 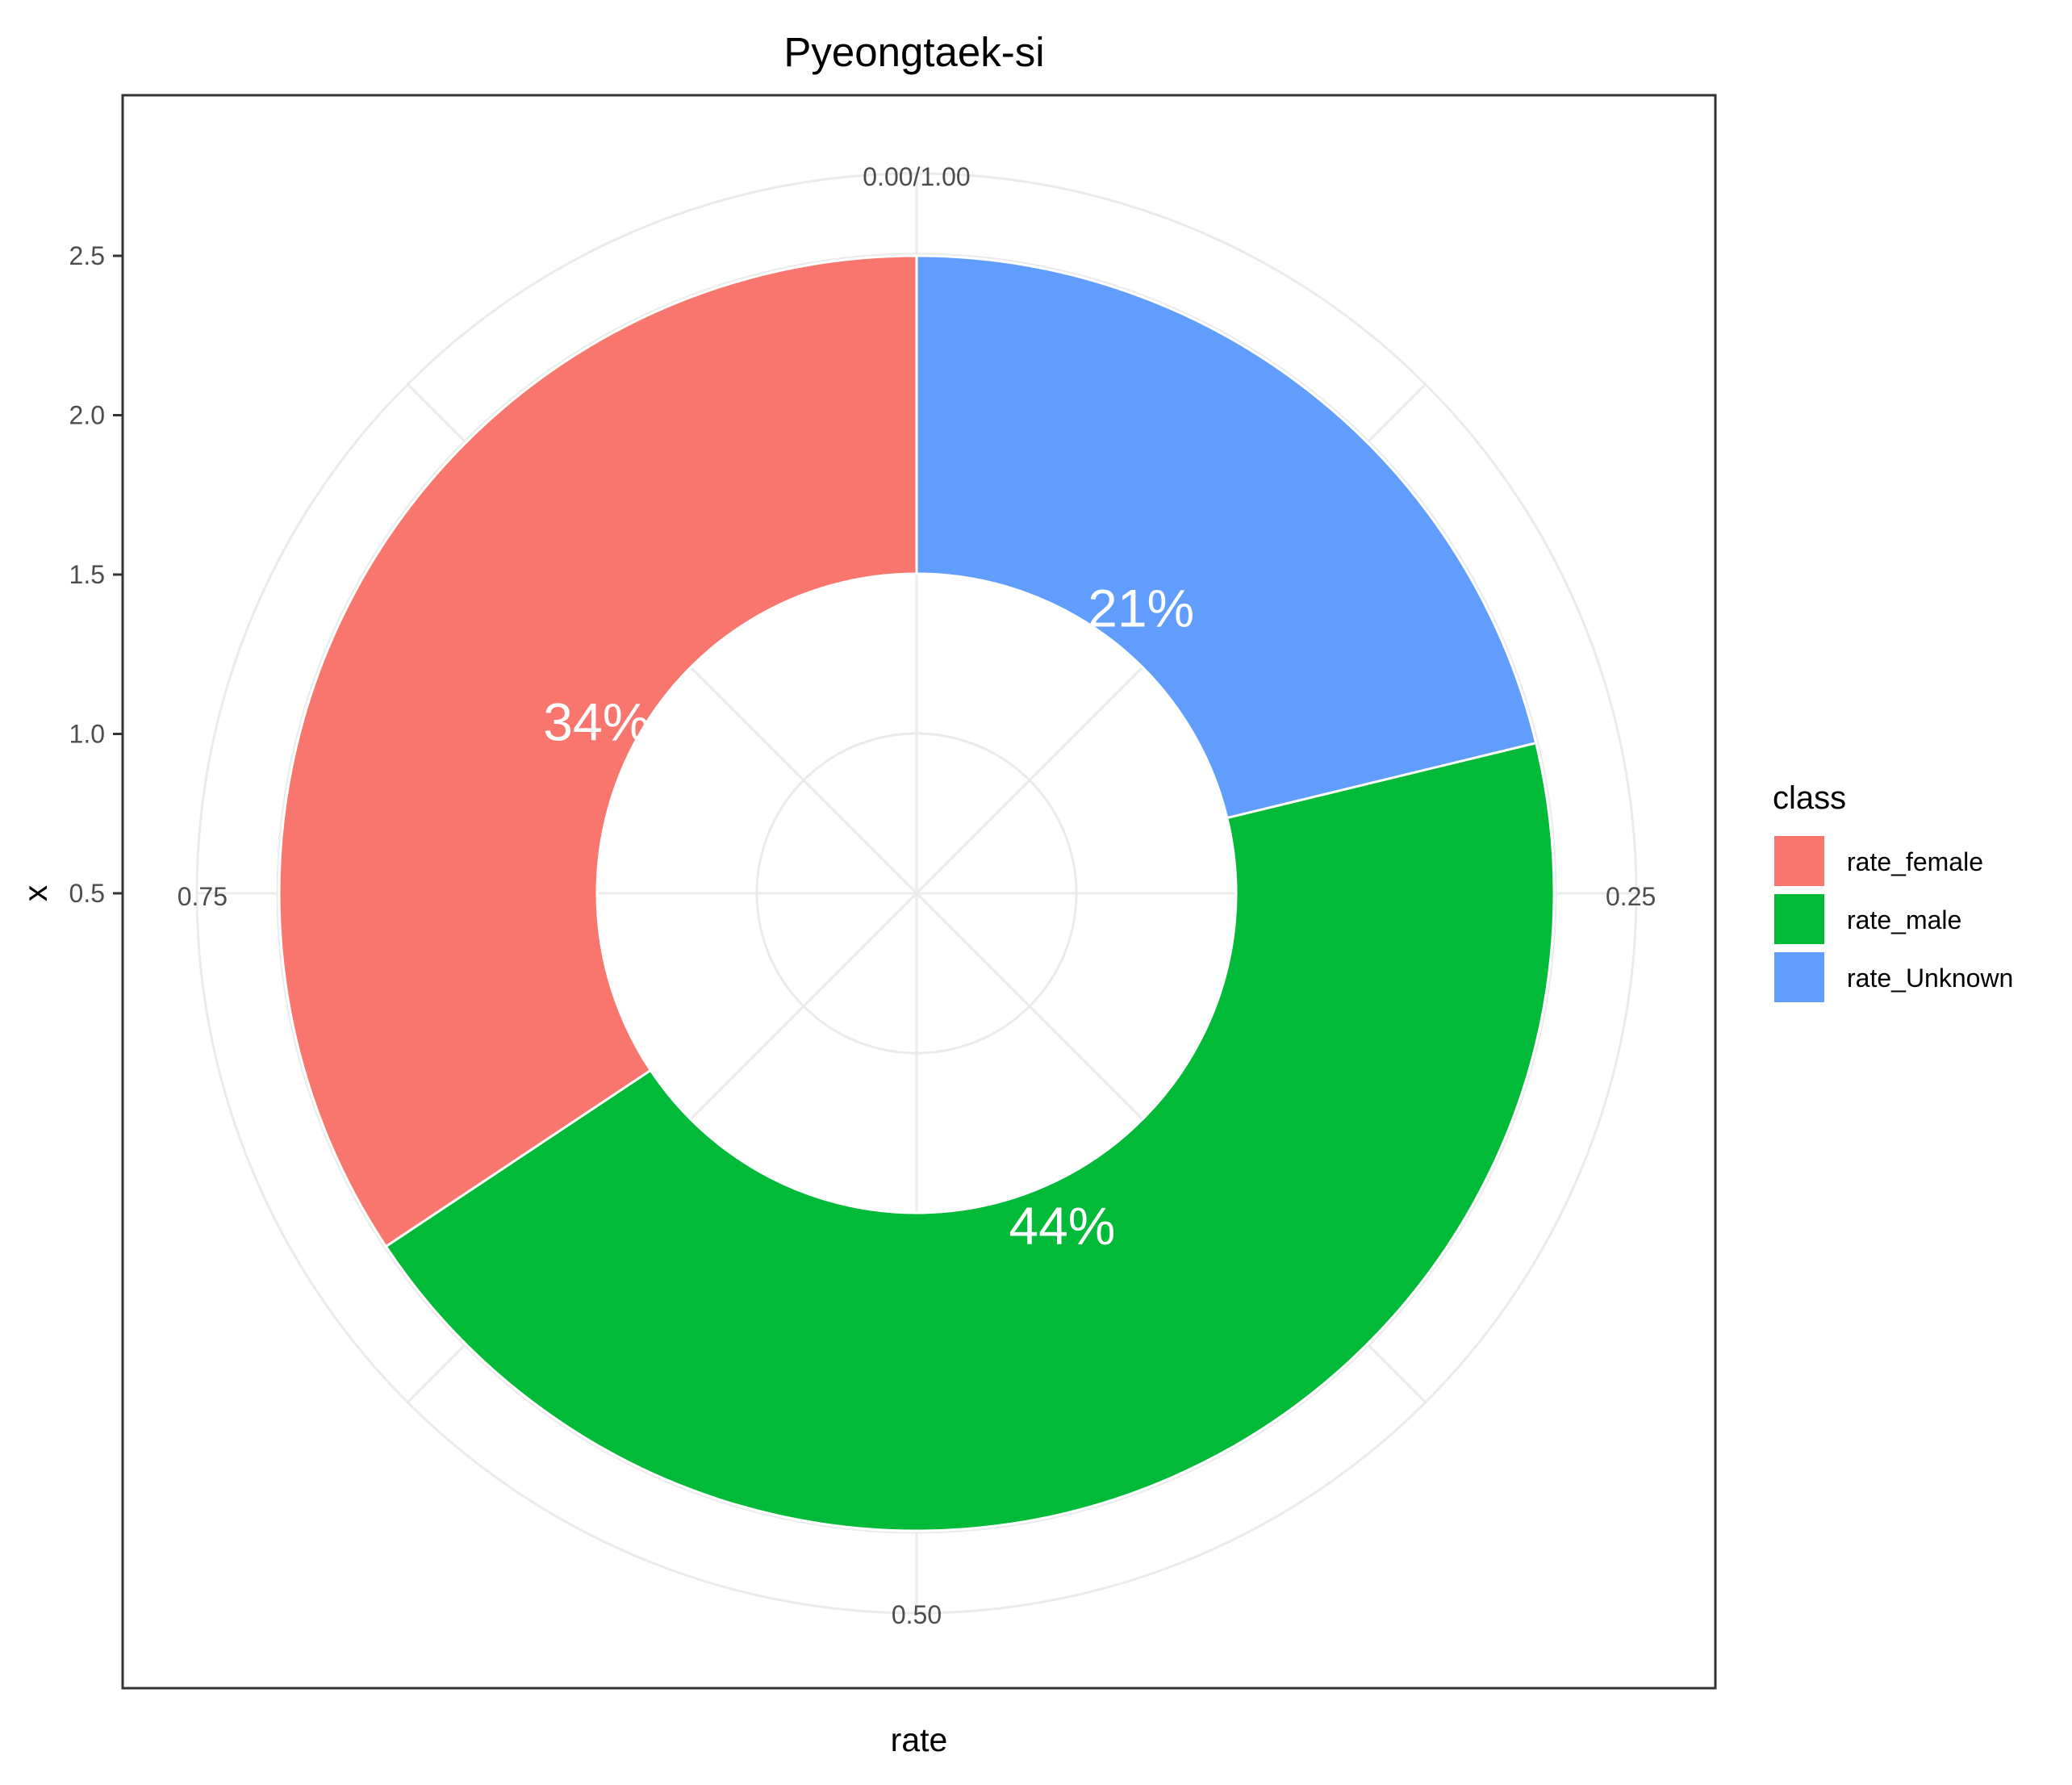 I want to click on angular-tick-label: 0.50, so click(x=917, y=1614).